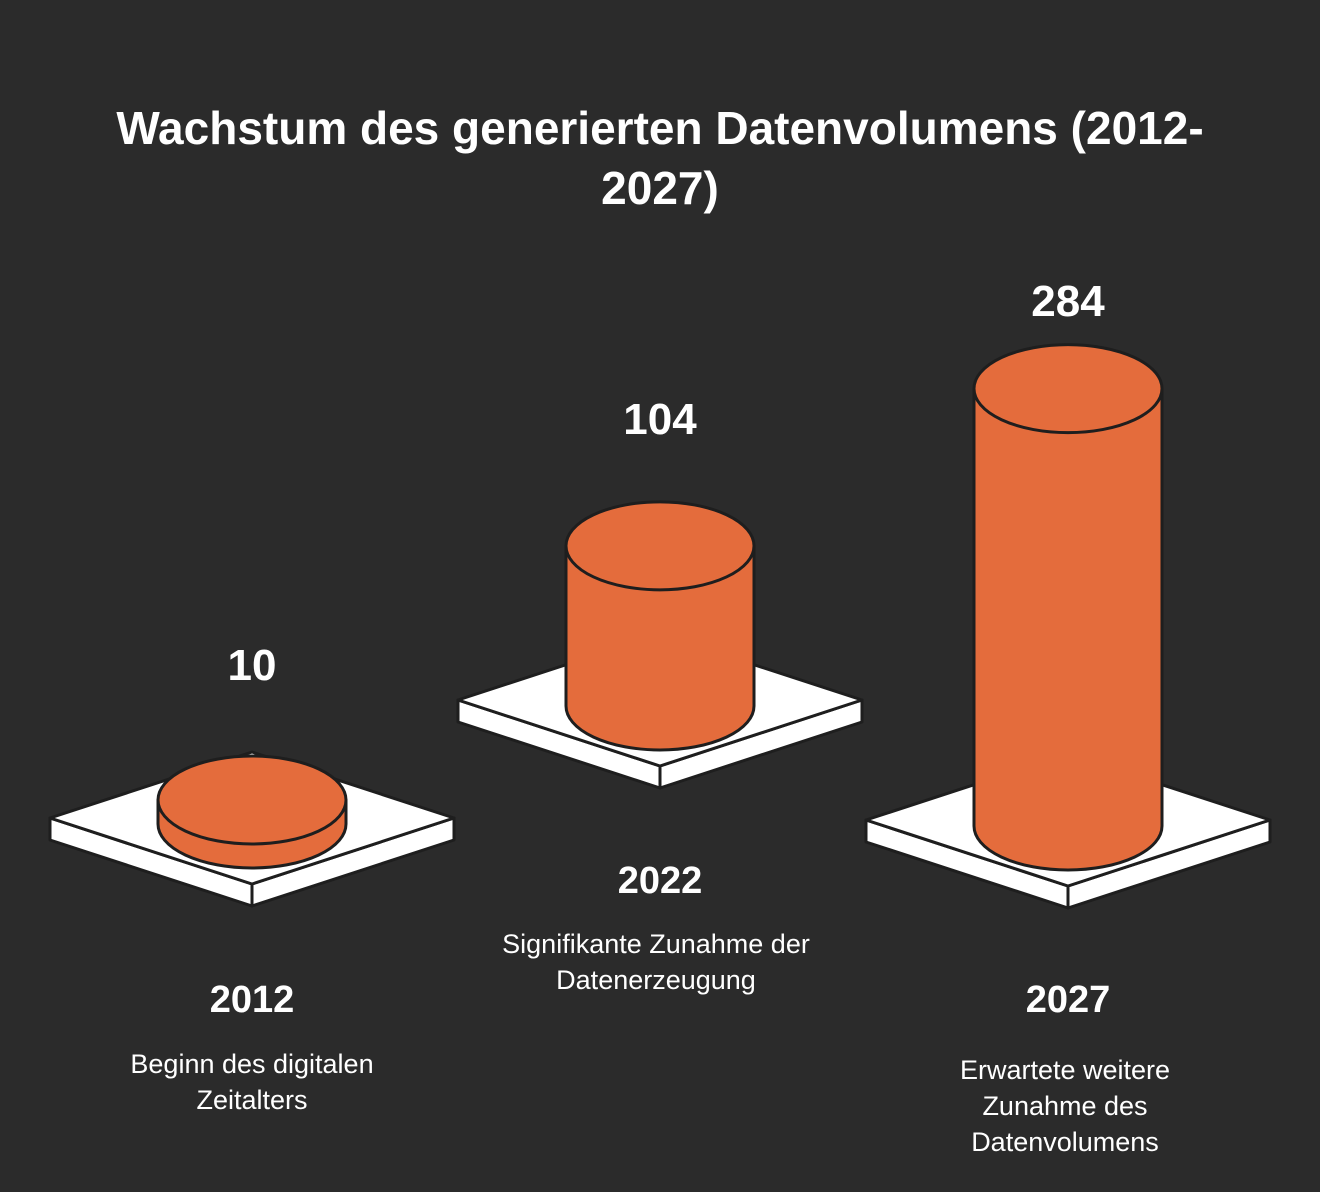 This screenshot has height=1192, width=1320. Describe the element at coordinates (1068, 629) in the screenshot. I see `bar-body-2027` at that location.